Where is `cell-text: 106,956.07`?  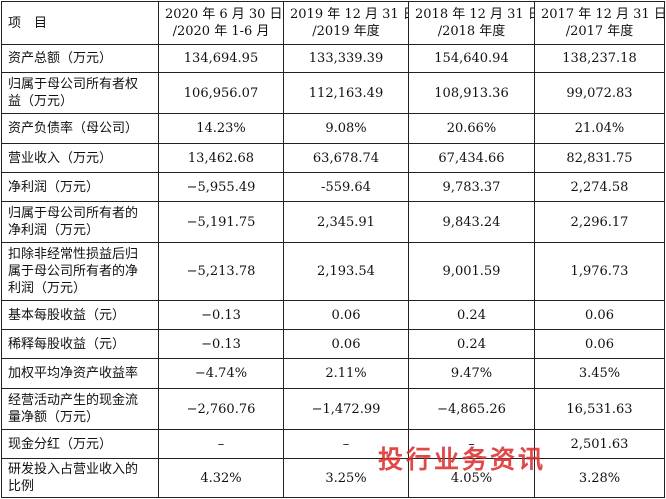 cell-text: 106,956.07 is located at coordinates (221, 93).